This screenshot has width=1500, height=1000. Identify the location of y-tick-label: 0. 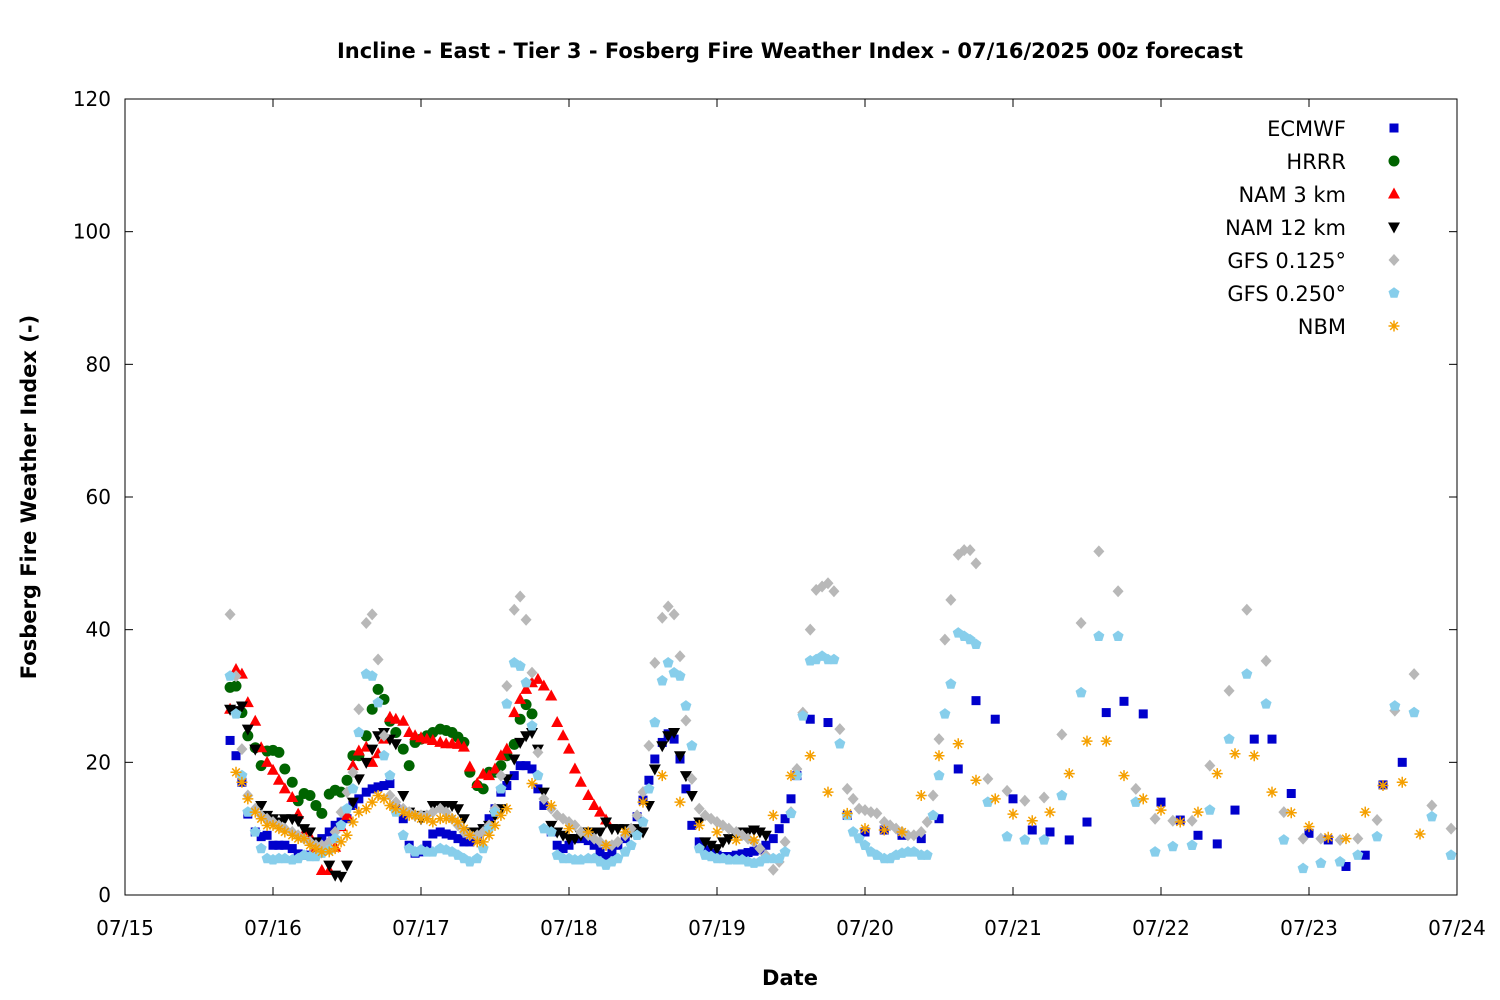
(104, 895).